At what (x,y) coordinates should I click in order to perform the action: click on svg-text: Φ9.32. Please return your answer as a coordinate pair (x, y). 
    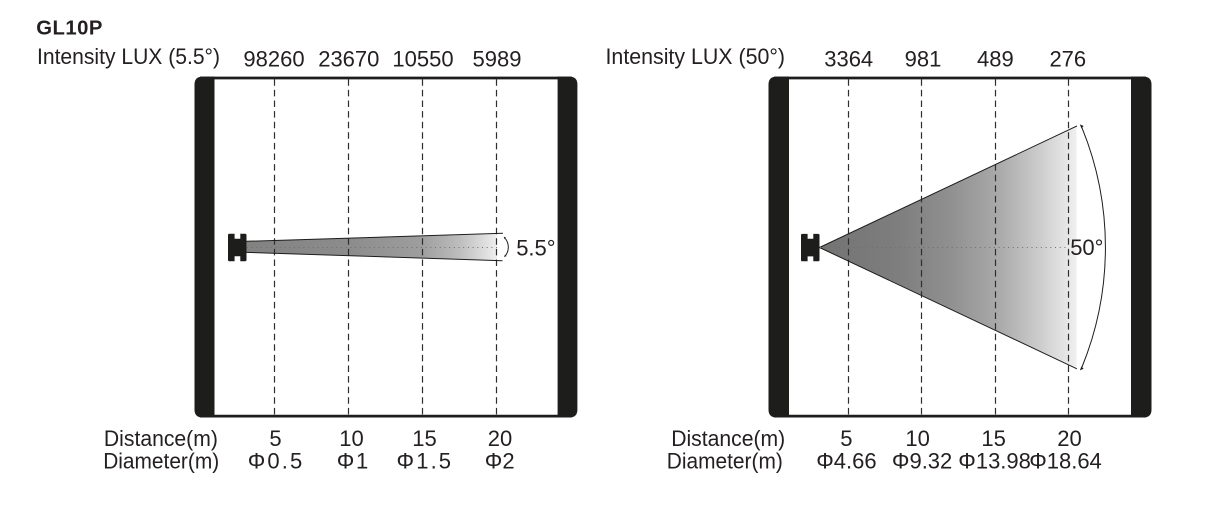
    Looking at the image, I should click on (922, 461).